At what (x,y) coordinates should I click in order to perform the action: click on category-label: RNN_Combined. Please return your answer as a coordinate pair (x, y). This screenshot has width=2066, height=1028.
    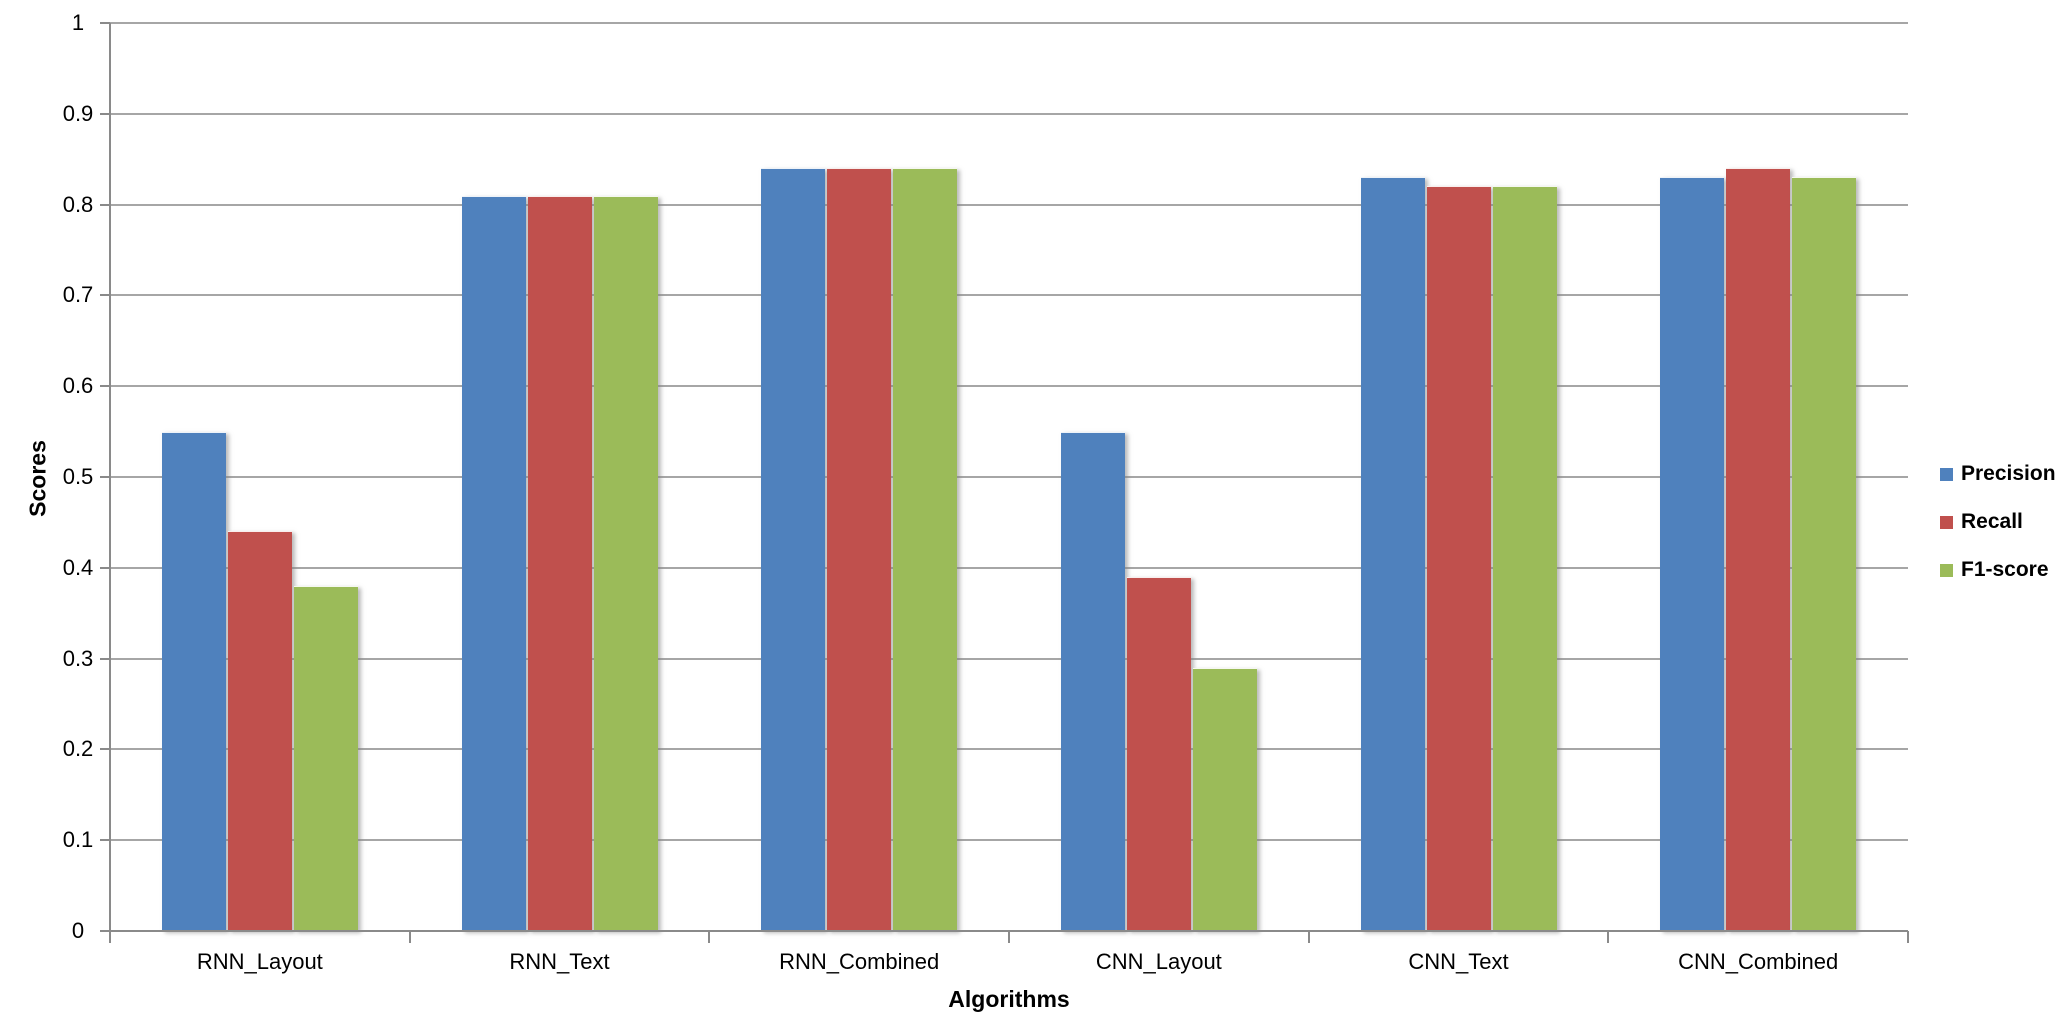
    Looking at the image, I should click on (859, 961).